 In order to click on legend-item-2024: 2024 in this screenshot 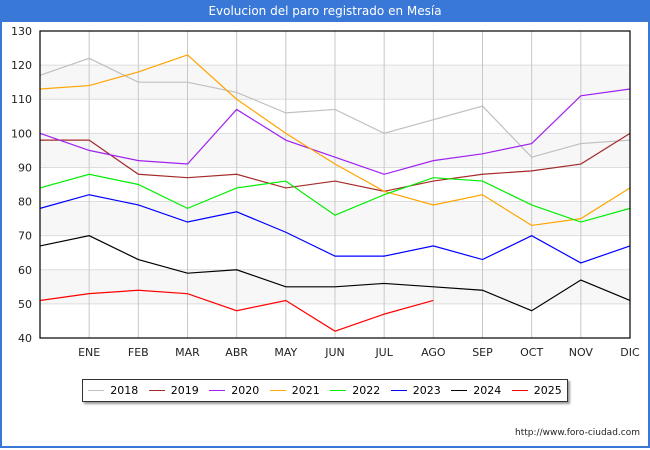, I will do `click(476, 390)`.